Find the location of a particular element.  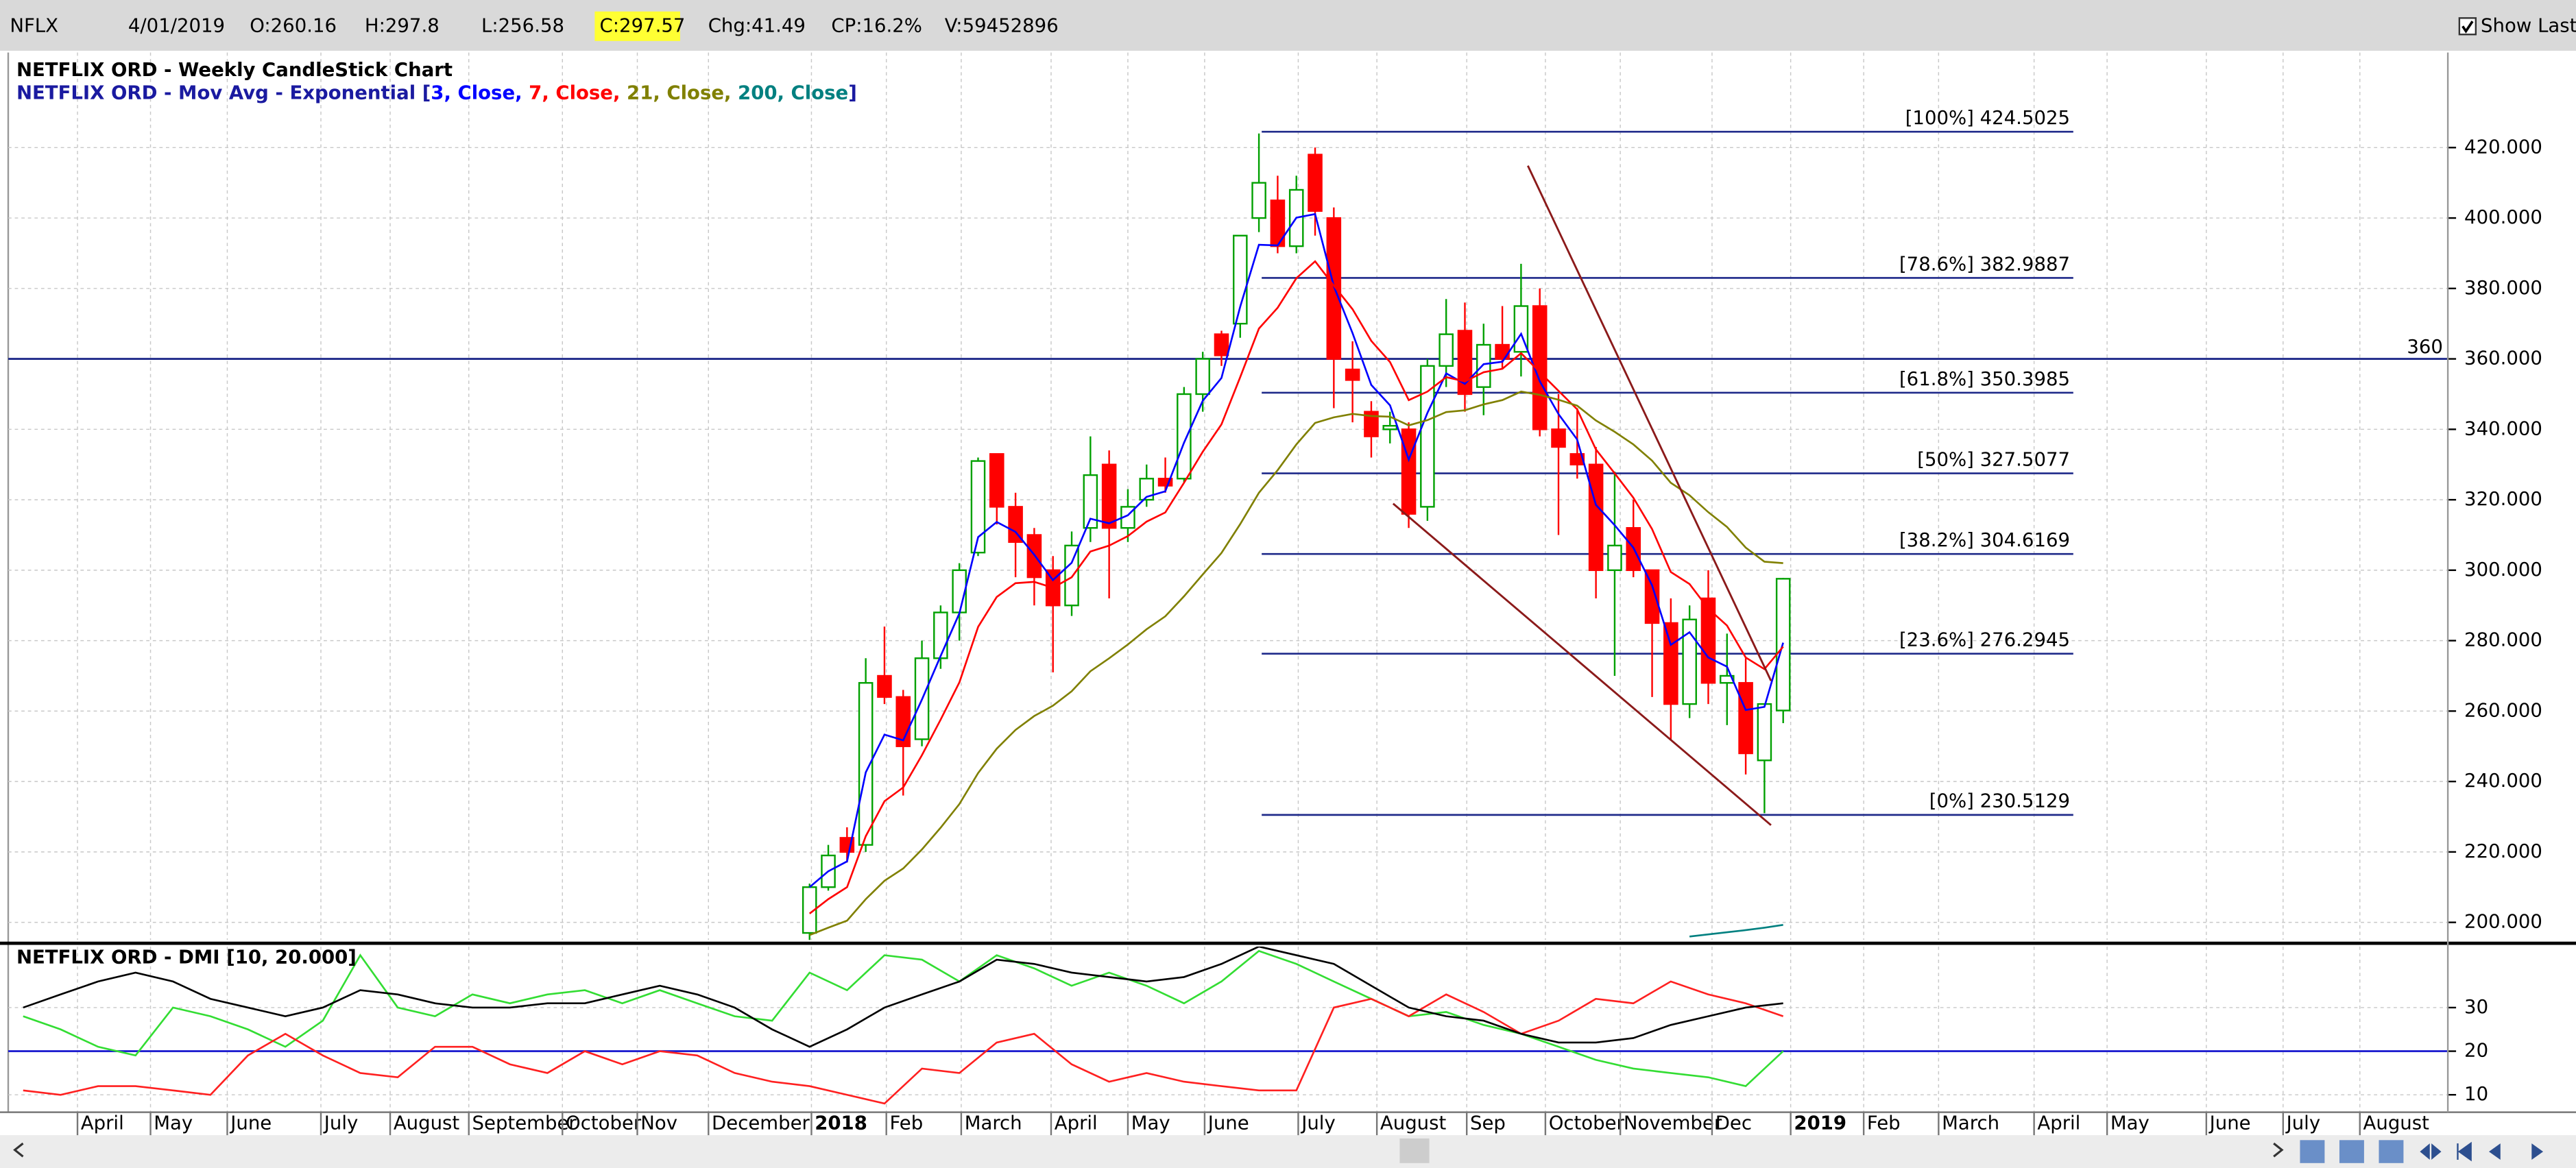

low: L:256.58 is located at coordinates (522, 25).